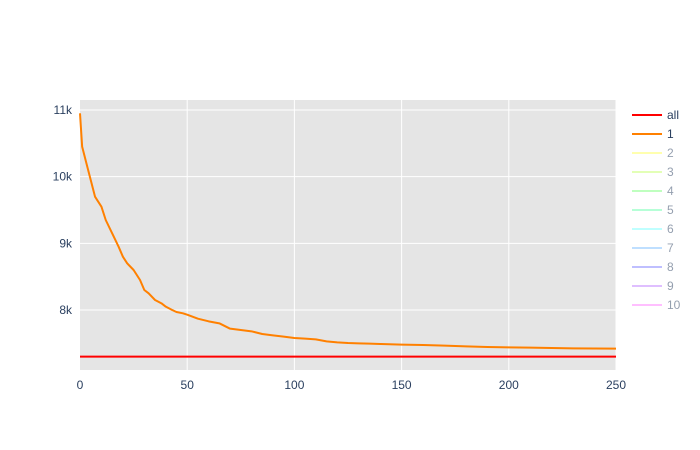  I want to click on legend-item-6: 6, so click(653, 229).